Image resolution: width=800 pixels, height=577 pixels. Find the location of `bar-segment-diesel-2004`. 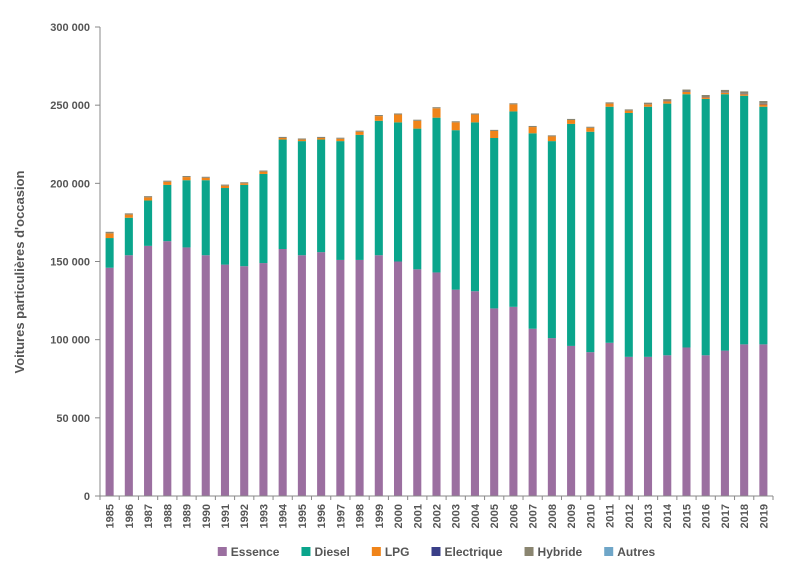

bar-segment-diesel-2004 is located at coordinates (474, 207).